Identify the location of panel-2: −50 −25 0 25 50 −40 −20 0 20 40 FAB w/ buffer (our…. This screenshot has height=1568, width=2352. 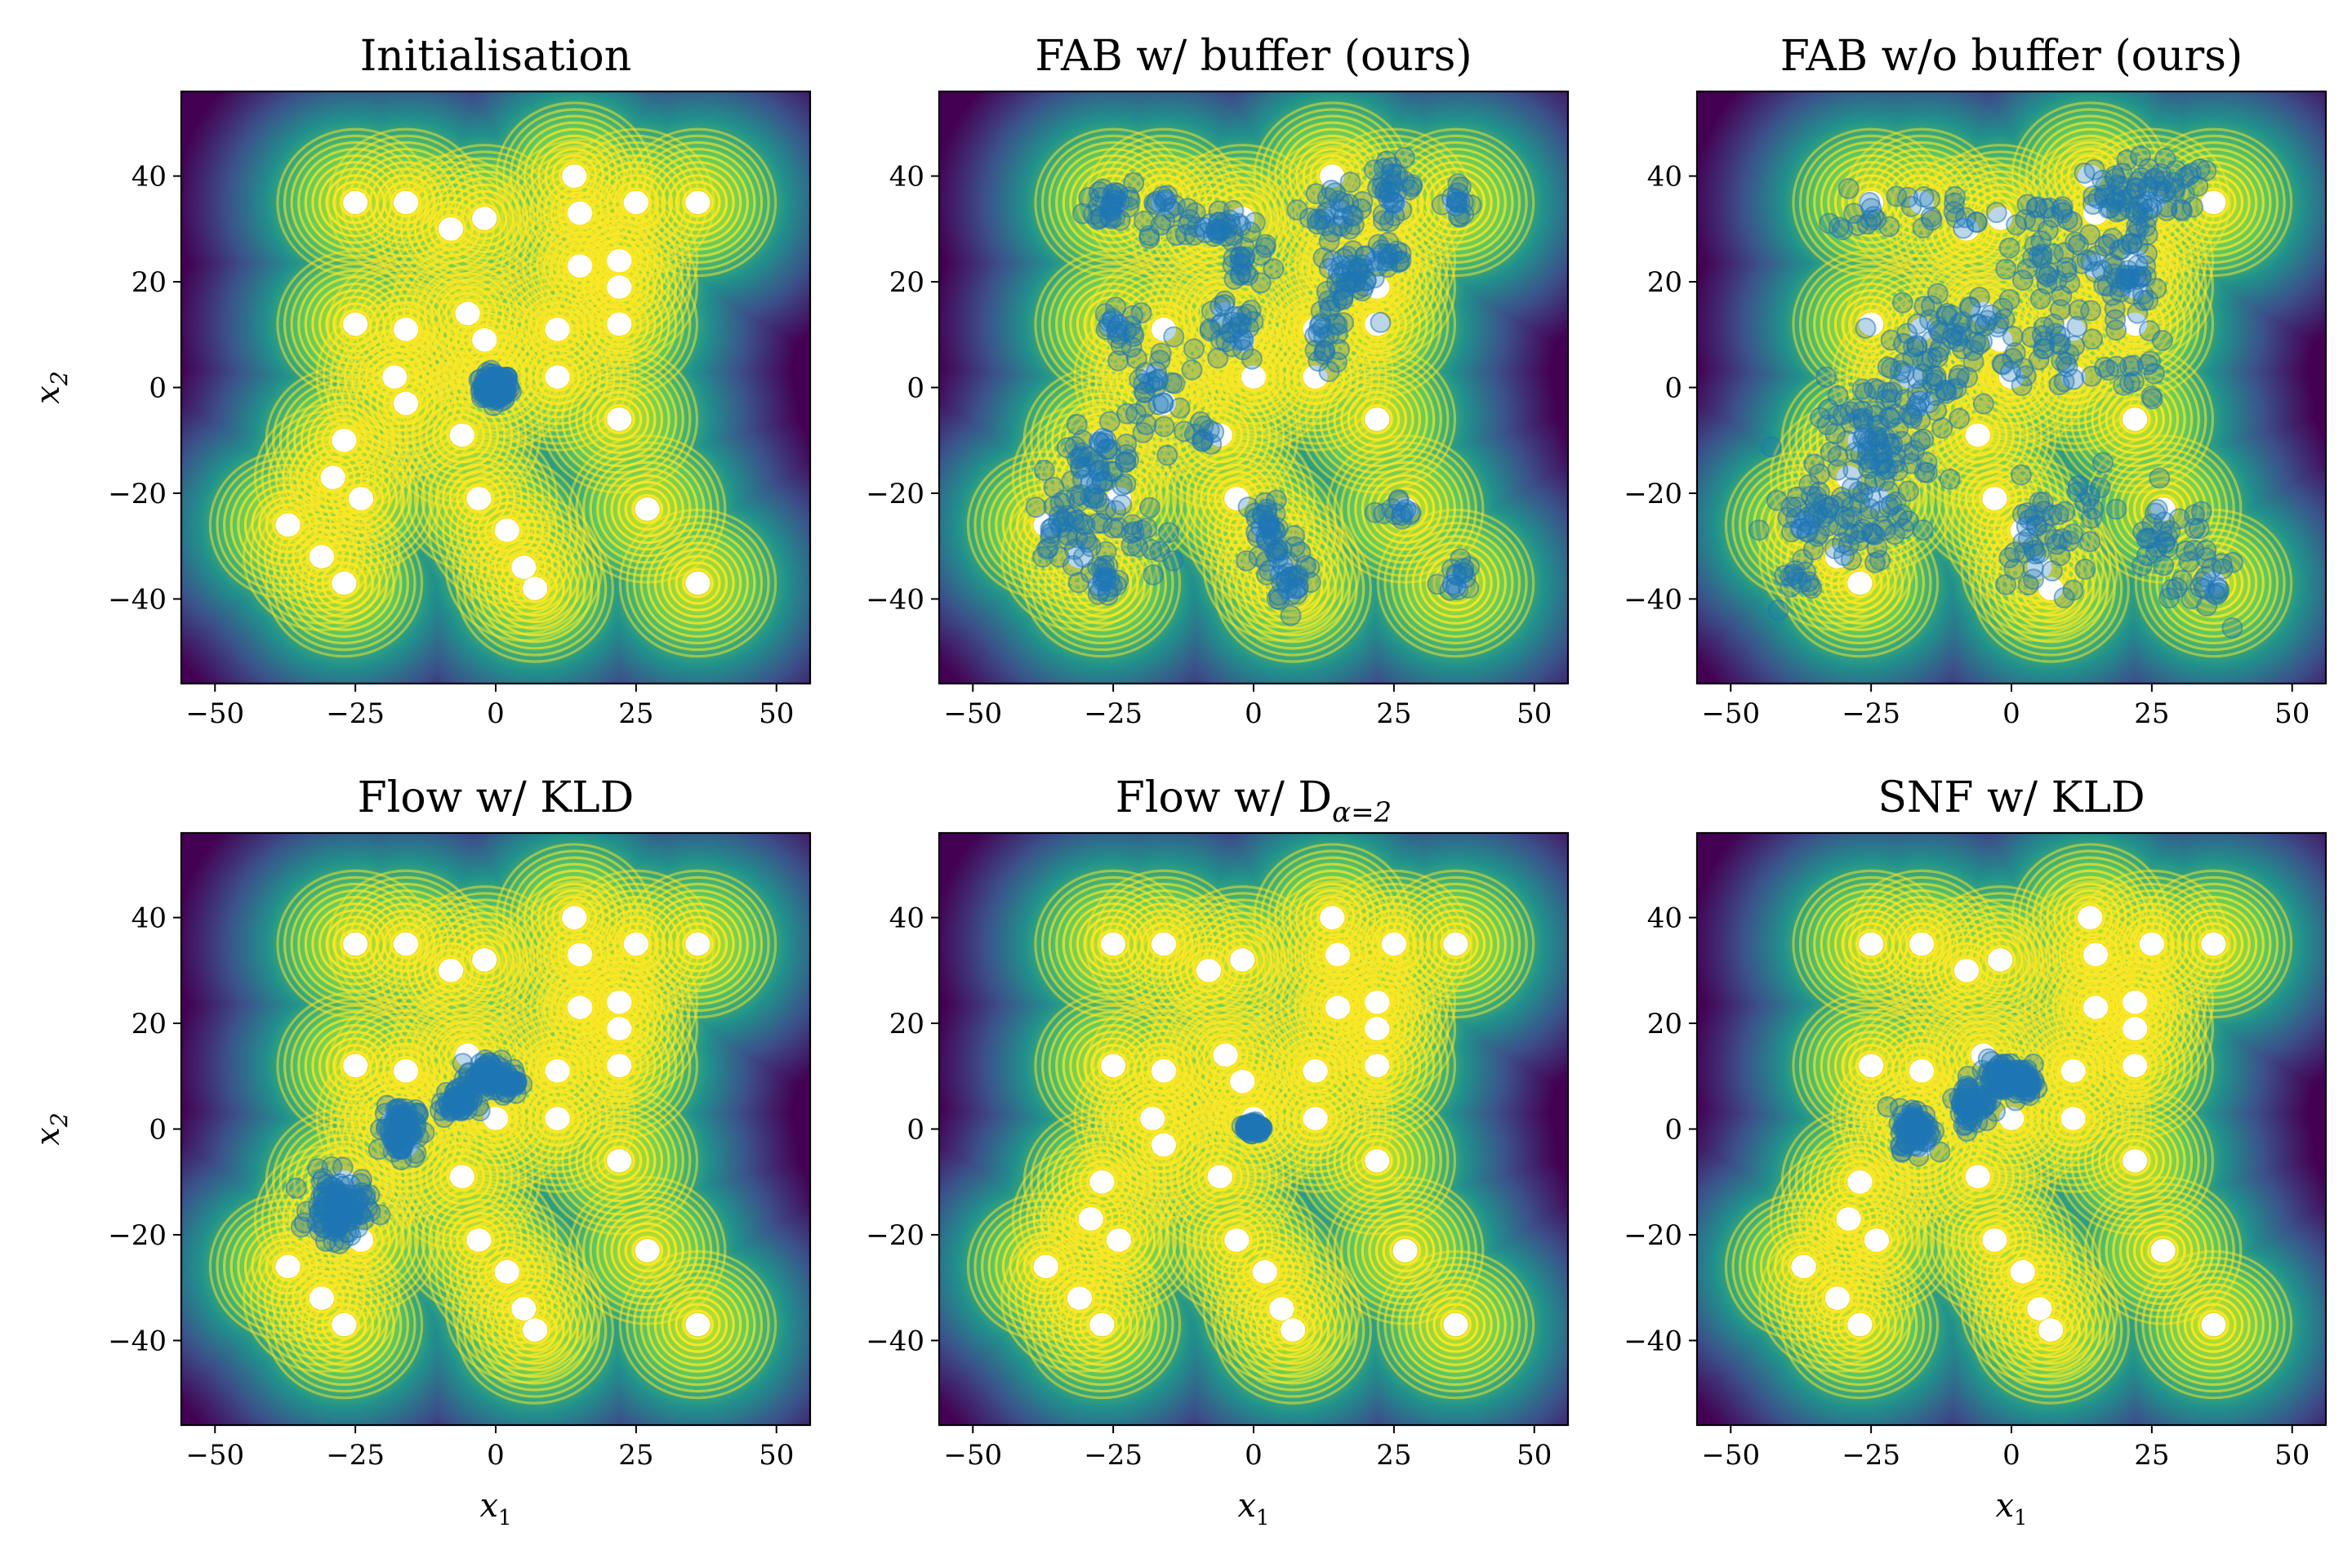
(1218, 381).